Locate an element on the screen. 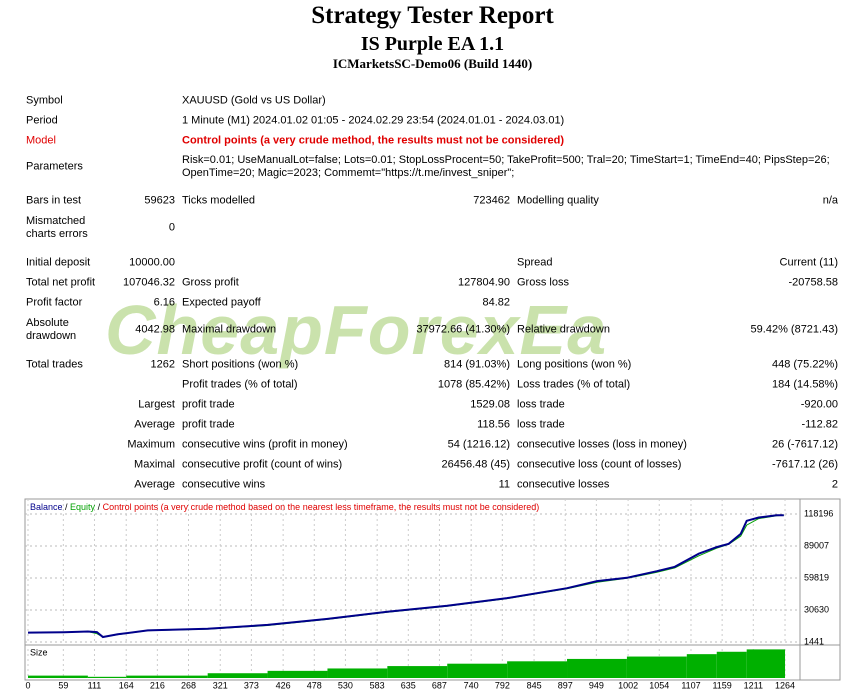  value-cell: 448 (75.22%) is located at coordinates (804, 364).